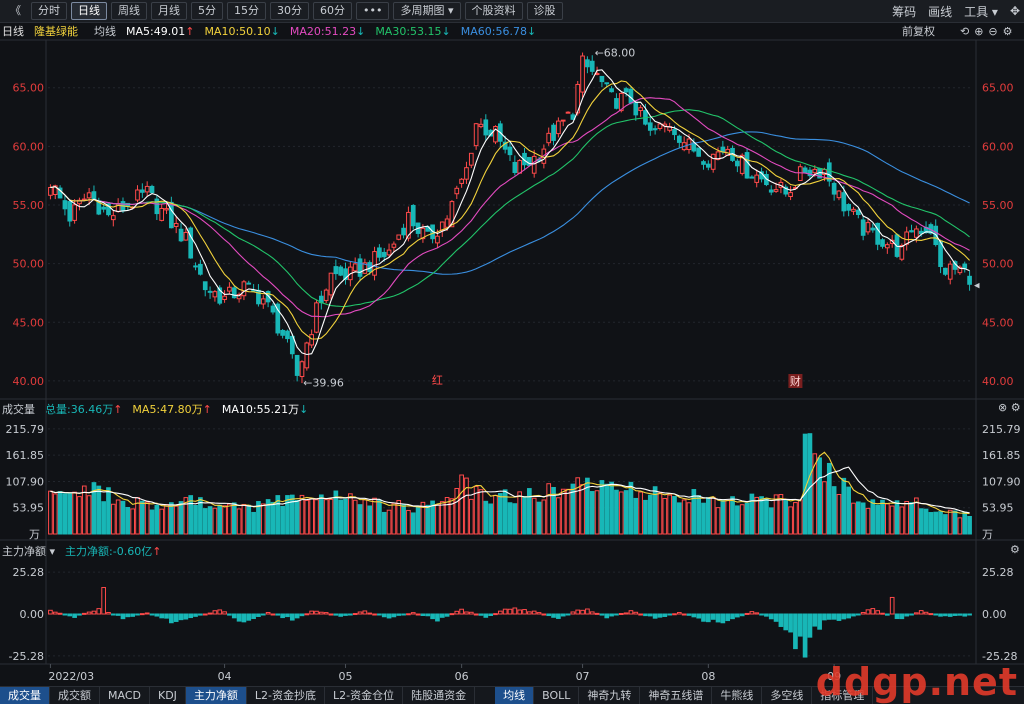 This screenshot has height=704, width=1024. I want to click on indicator-tab: BOLL, so click(557, 695).